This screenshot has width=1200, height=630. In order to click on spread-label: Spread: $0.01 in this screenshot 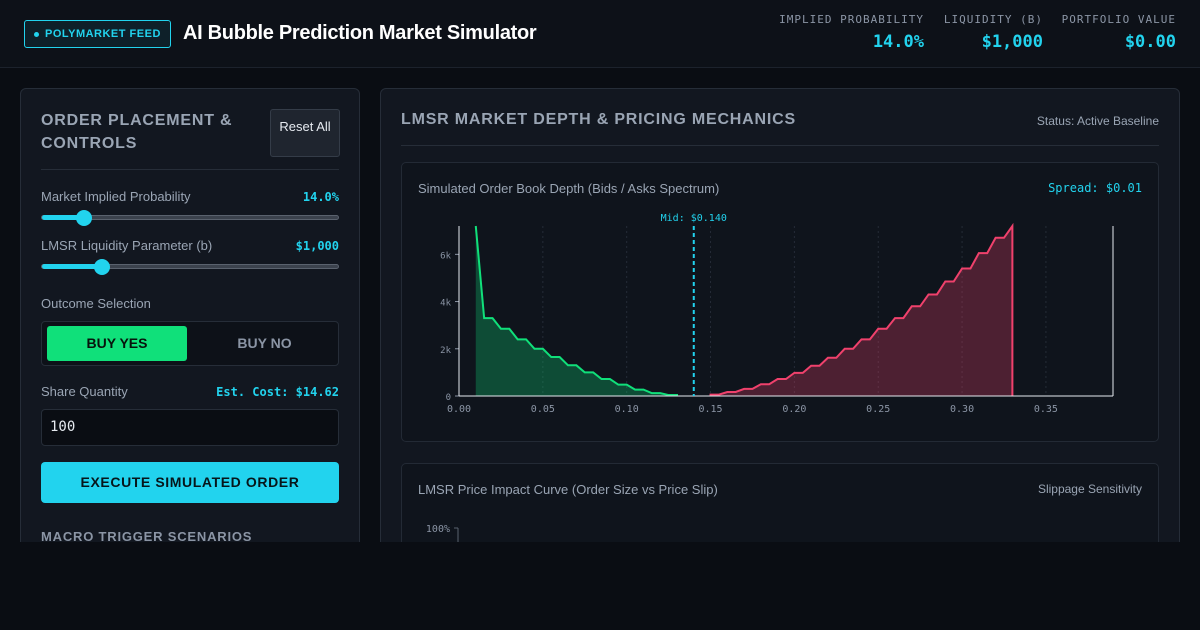, I will do `click(1095, 188)`.